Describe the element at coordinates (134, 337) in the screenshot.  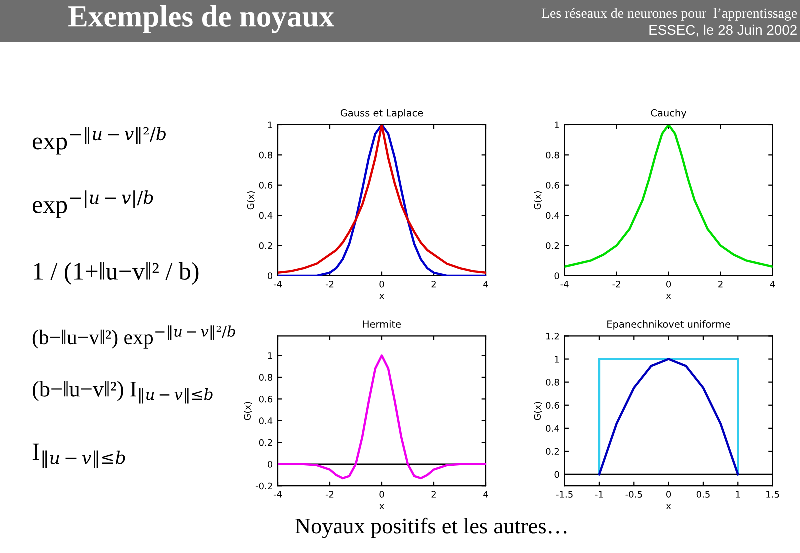
I see `text: (b−‖u−v‖²) exp$^{−‖u−v‖²/b}$` at that location.